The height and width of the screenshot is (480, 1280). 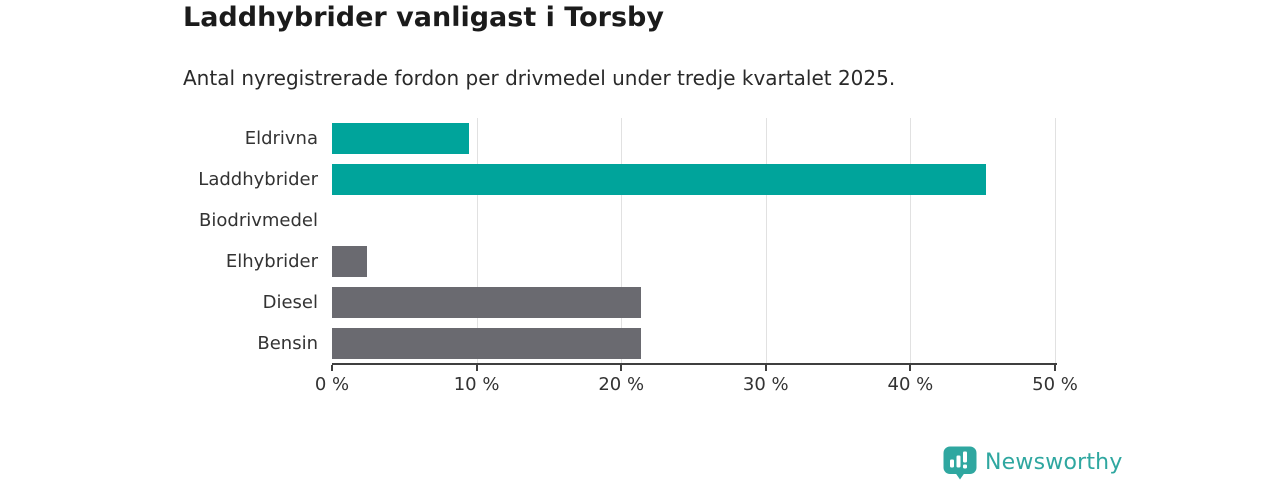 I want to click on x-tick-label: 50 %, so click(x=1055, y=384).